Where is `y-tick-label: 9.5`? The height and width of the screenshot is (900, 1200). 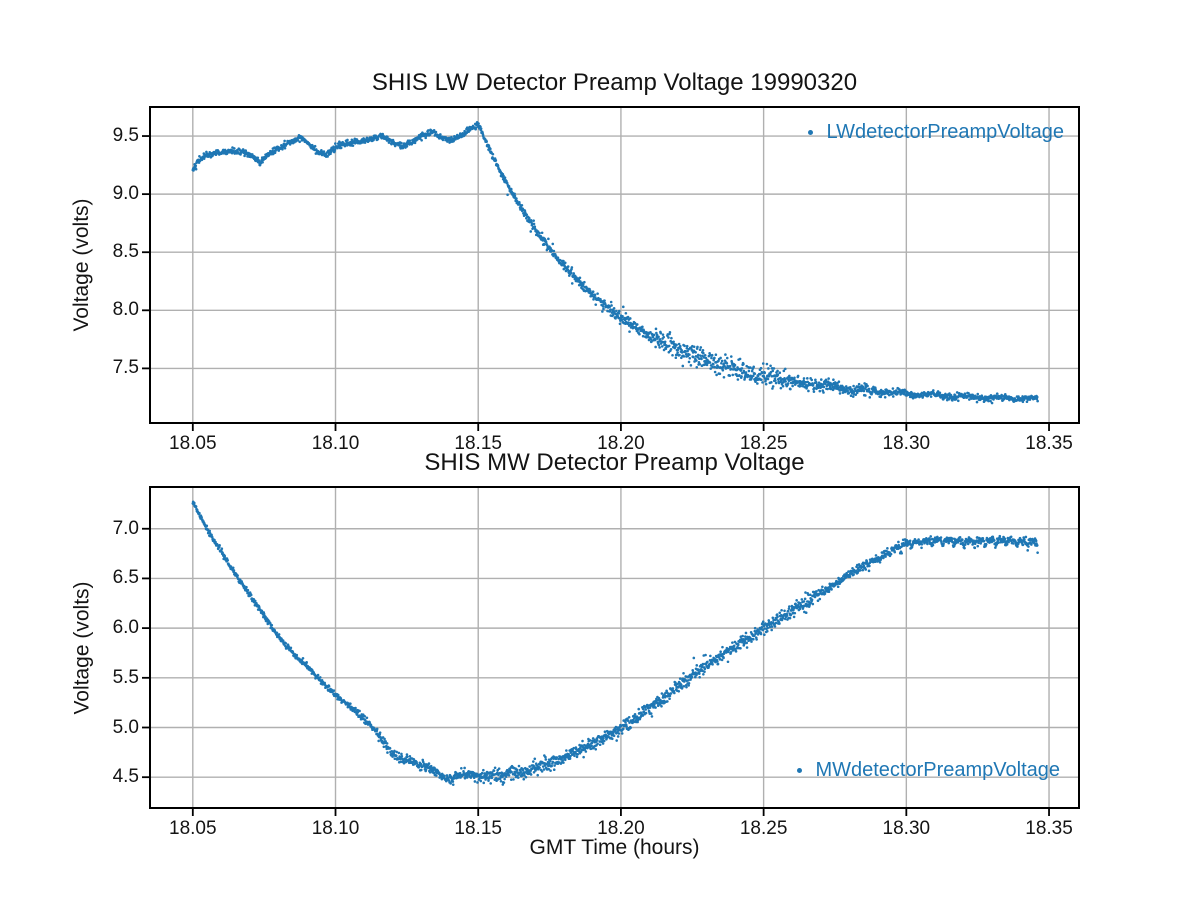 y-tick-label: 9.5 is located at coordinates (125, 136).